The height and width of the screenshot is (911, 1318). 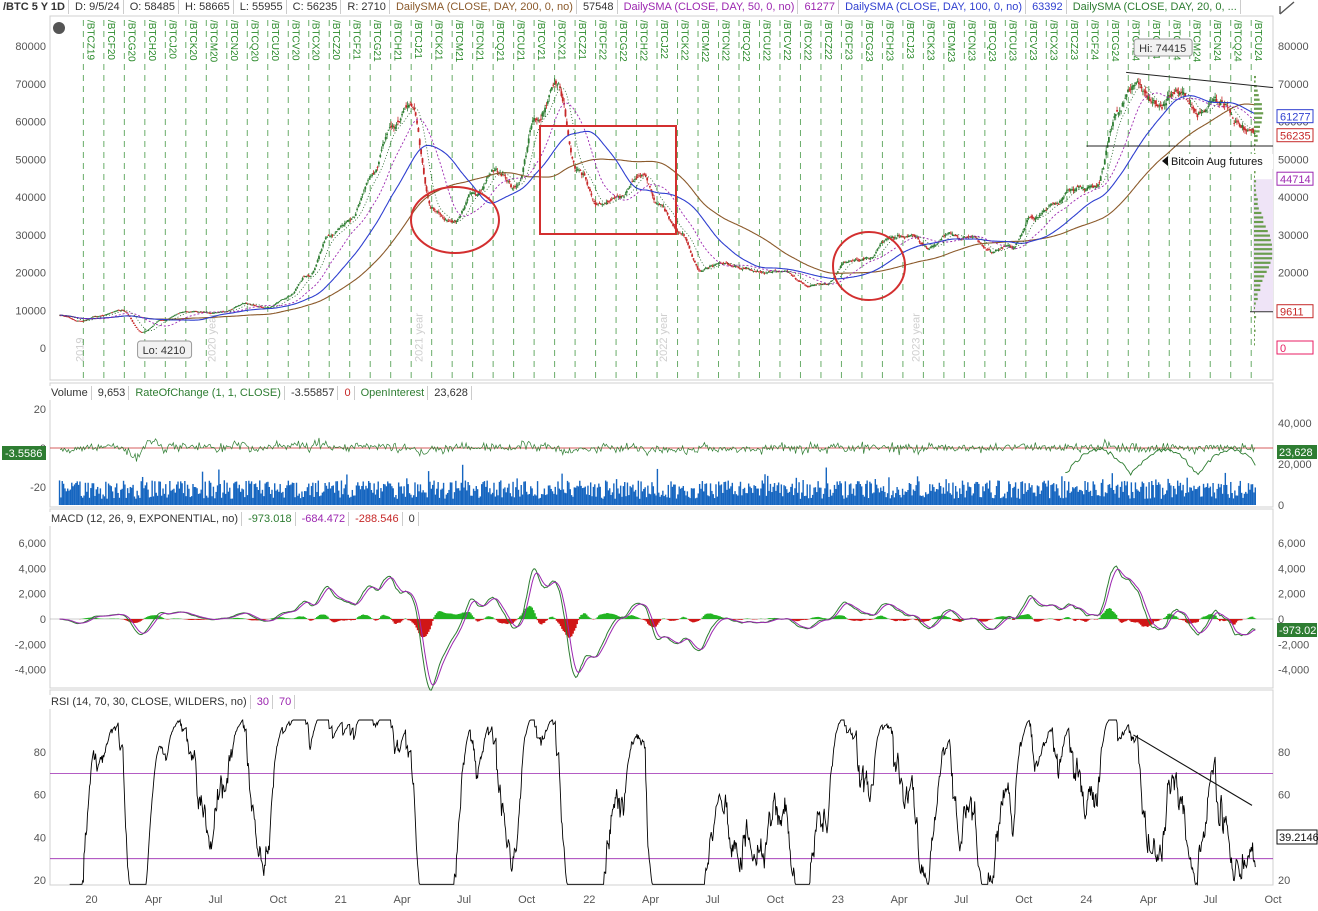 What do you see at coordinates (145, 519) in the screenshot?
I see `macd-label: MACD (12, 26, 9, EXPONENTIAL, no)` at bounding box center [145, 519].